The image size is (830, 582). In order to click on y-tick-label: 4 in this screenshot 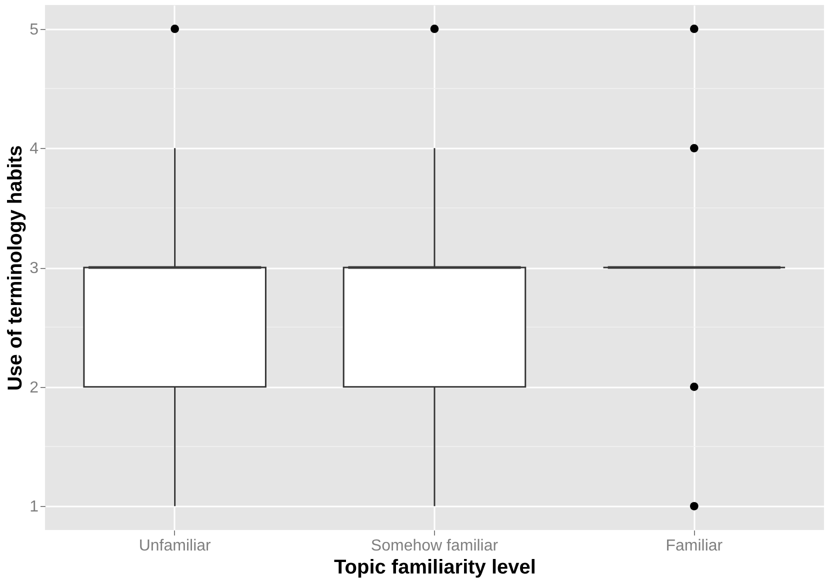, I will do `click(34, 149)`.